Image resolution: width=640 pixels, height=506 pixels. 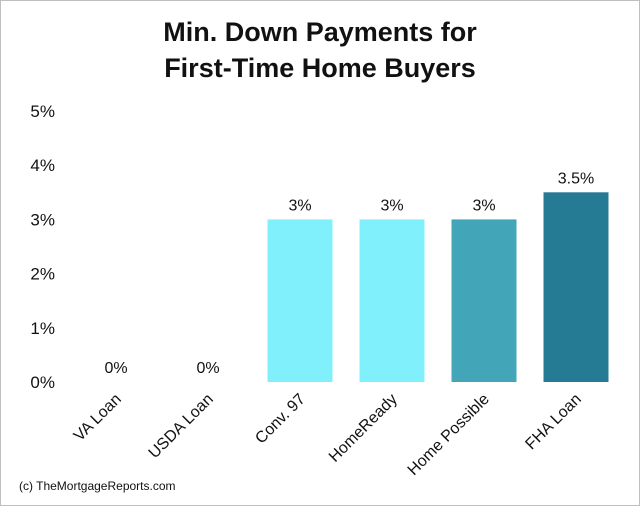 I want to click on data-label: 3.5%, so click(x=576, y=178).